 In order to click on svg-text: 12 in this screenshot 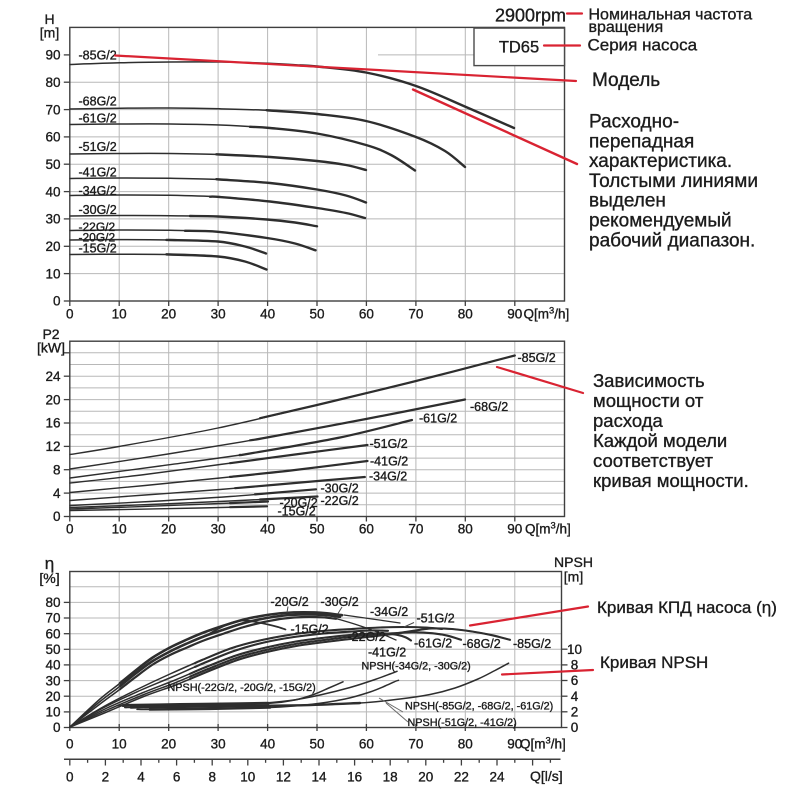, I will do `click(283, 777)`.